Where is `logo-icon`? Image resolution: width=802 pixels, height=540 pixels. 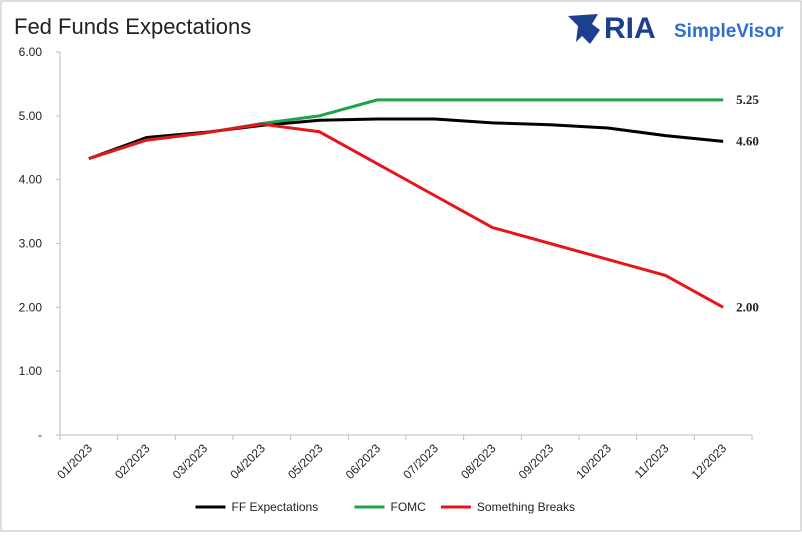 logo-icon is located at coordinates (584, 29).